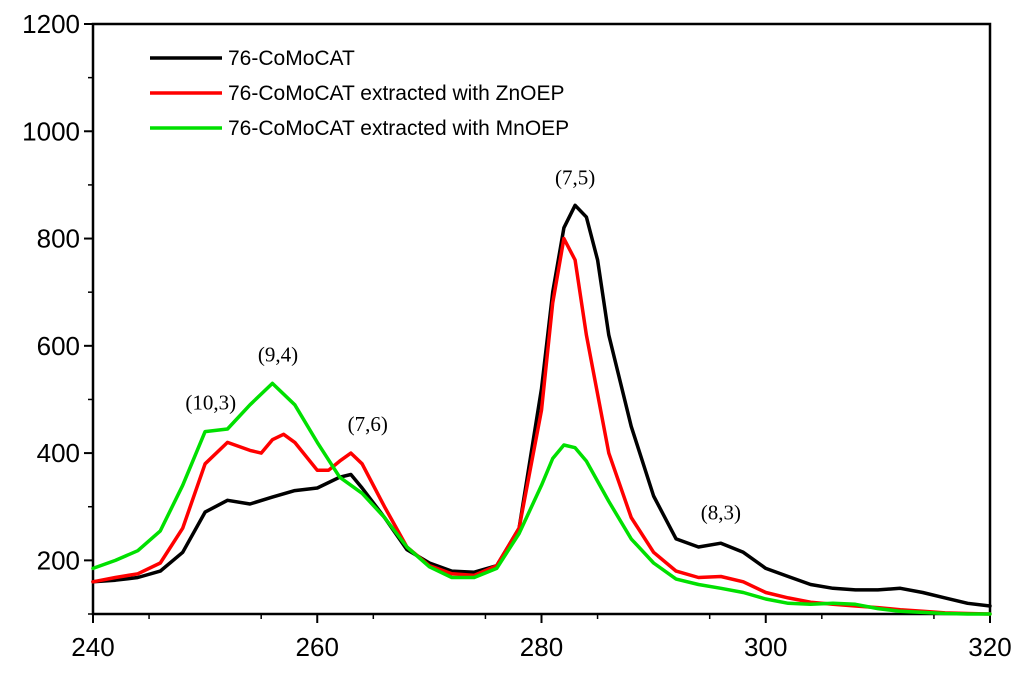  I want to click on peak-label: (9,4), so click(278, 354).